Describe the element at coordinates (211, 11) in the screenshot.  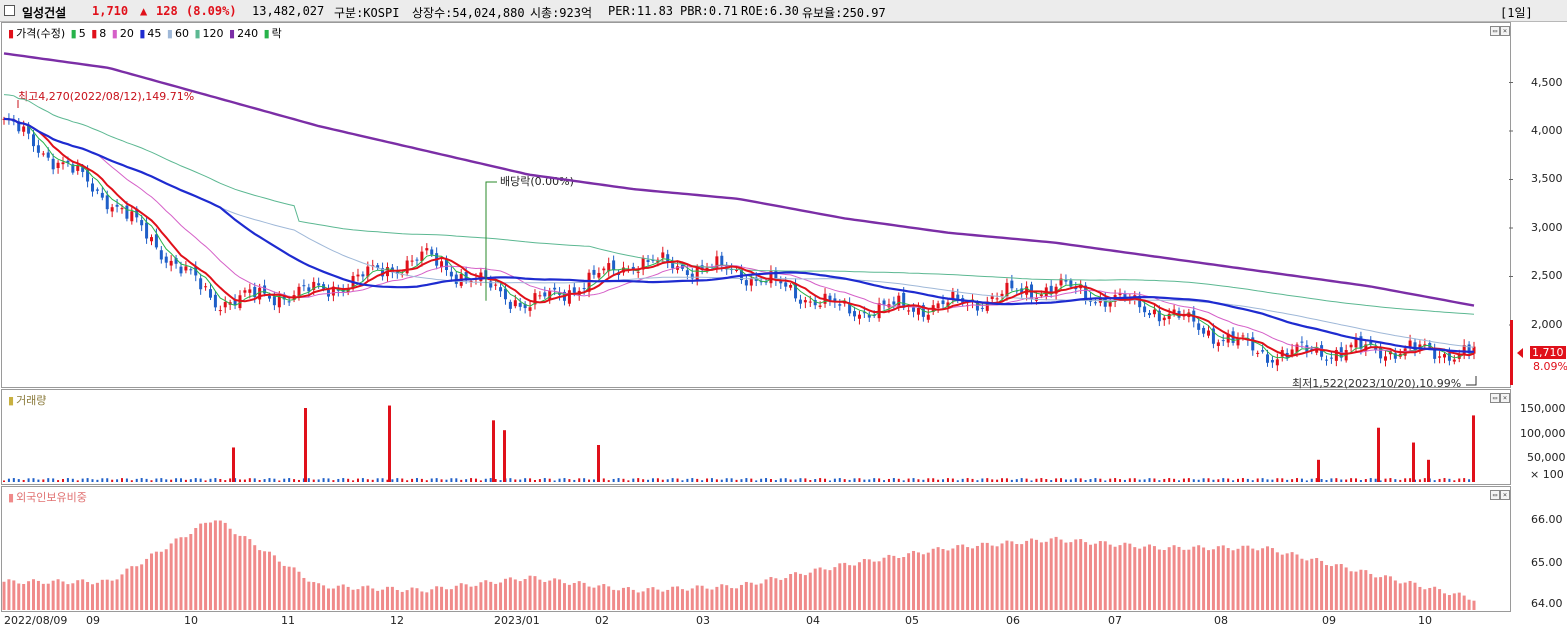
I see `price-change-pct: (8.09%)` at that location.